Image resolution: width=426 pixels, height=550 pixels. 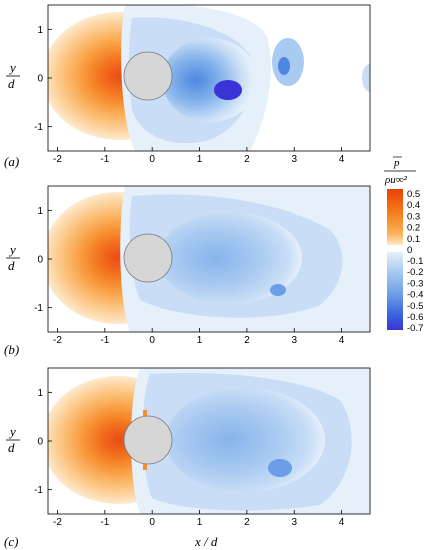 I want to click on panel-c-ytick-label: 0, so click(x=40, y=442).